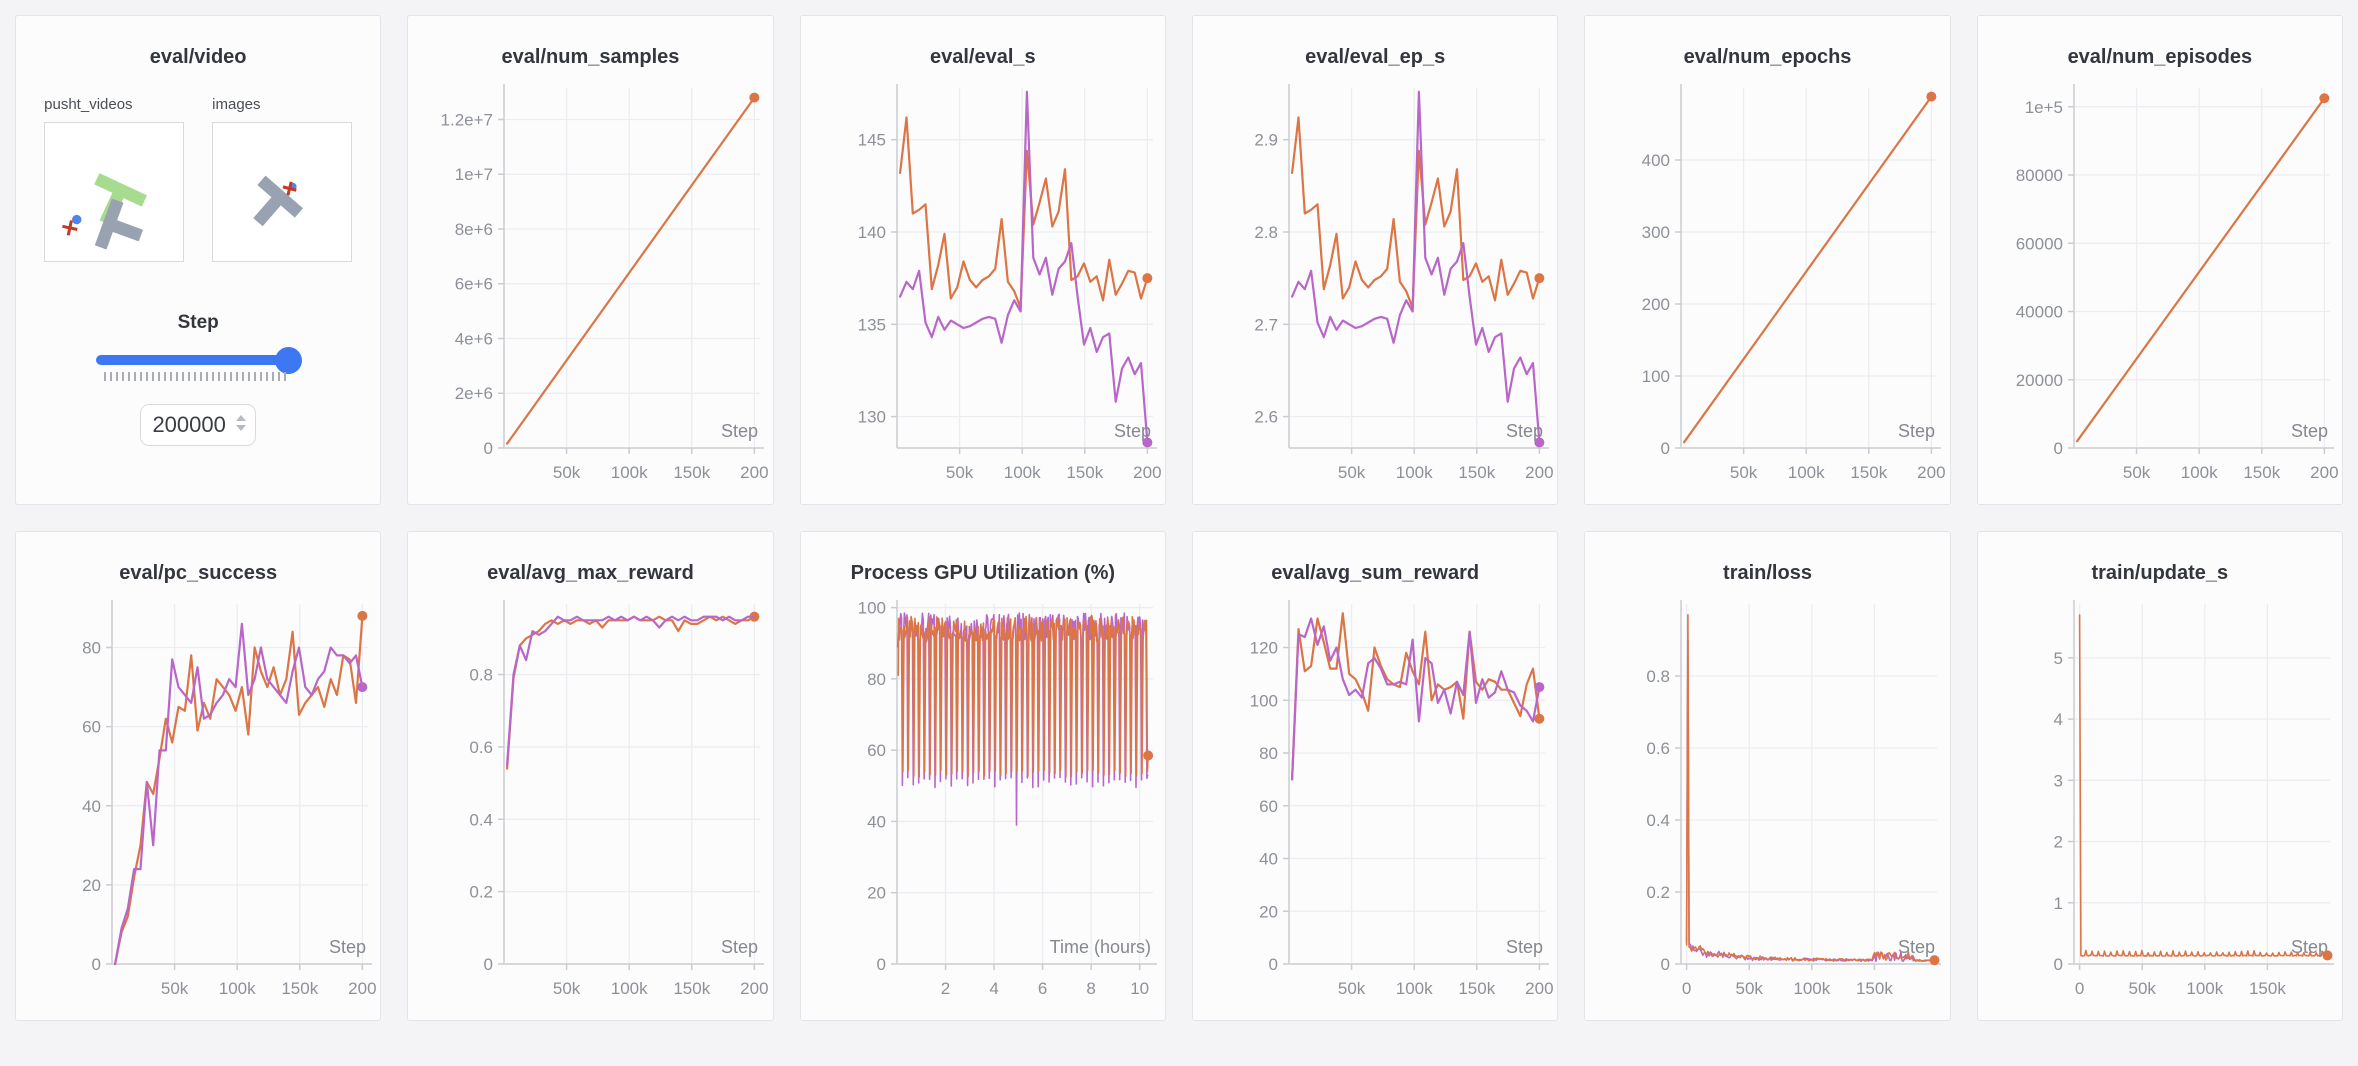 The height and width of the screenshot is (1066, 2358). I want to click on svg-text: 80, so click(91, 648).